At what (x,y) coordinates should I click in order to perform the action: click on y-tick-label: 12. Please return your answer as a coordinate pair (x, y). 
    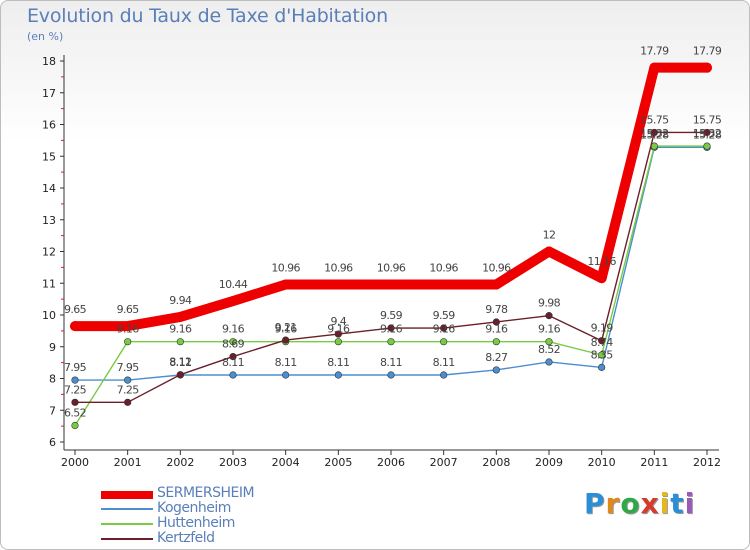
    Looking at the image, I should click on (49, 252).